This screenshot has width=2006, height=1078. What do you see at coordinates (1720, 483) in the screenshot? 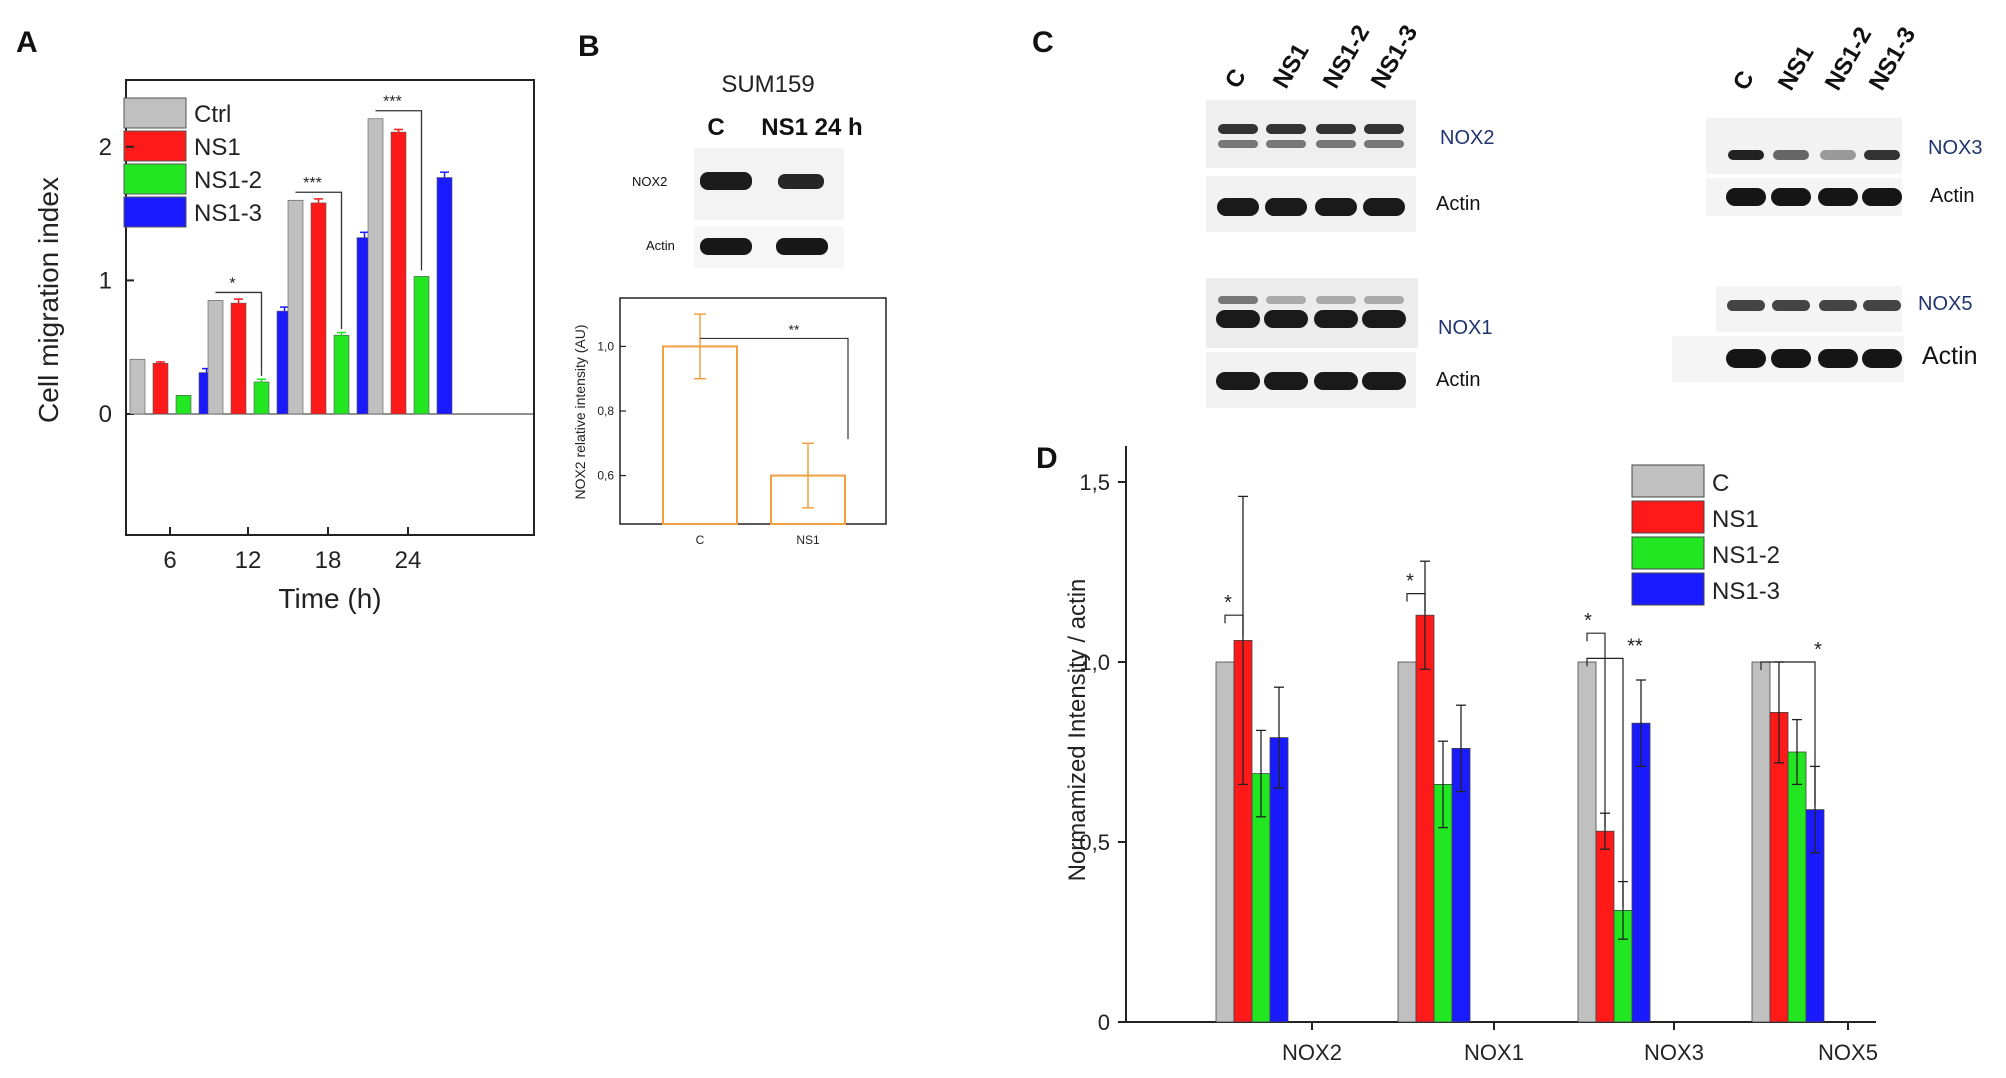
I see `chart-d-legend-label: C` at bounding box center [1720, 483].